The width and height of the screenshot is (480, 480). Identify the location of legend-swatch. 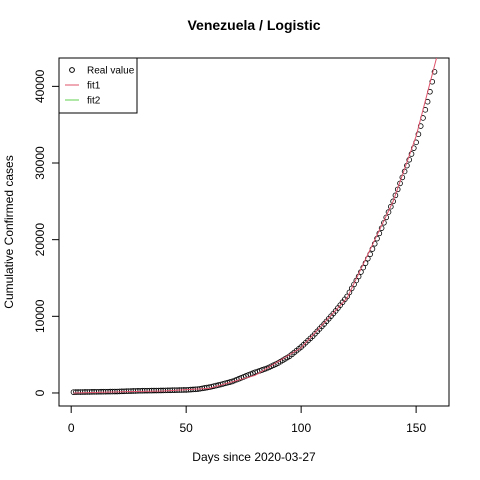
(72, 70).